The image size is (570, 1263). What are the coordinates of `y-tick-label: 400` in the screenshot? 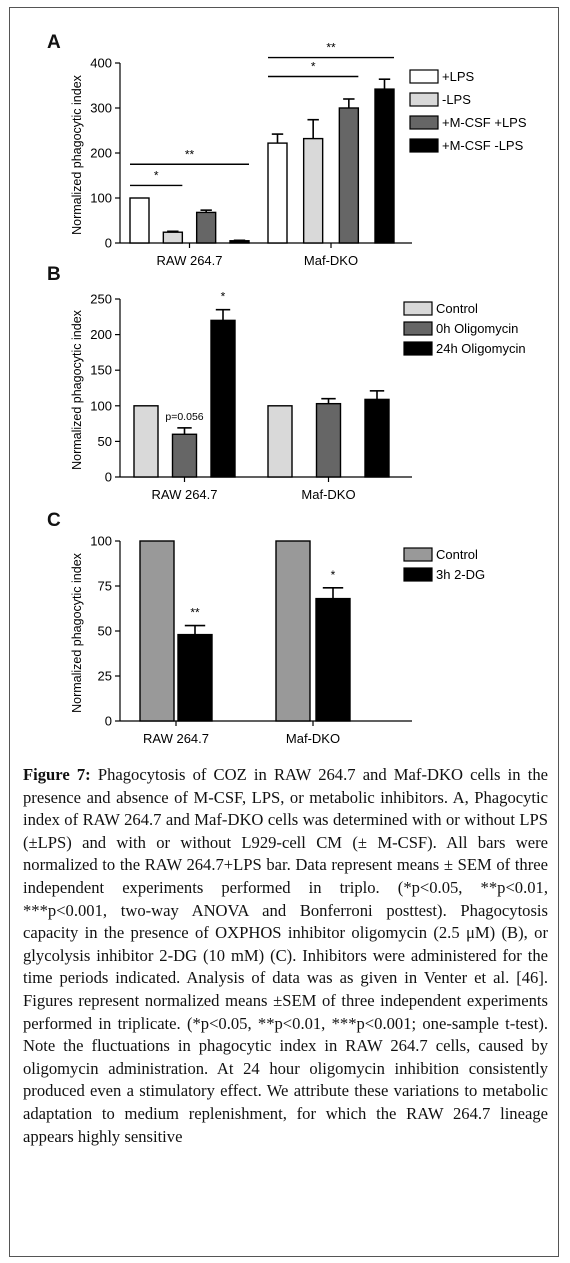 It's located at (101, 63).